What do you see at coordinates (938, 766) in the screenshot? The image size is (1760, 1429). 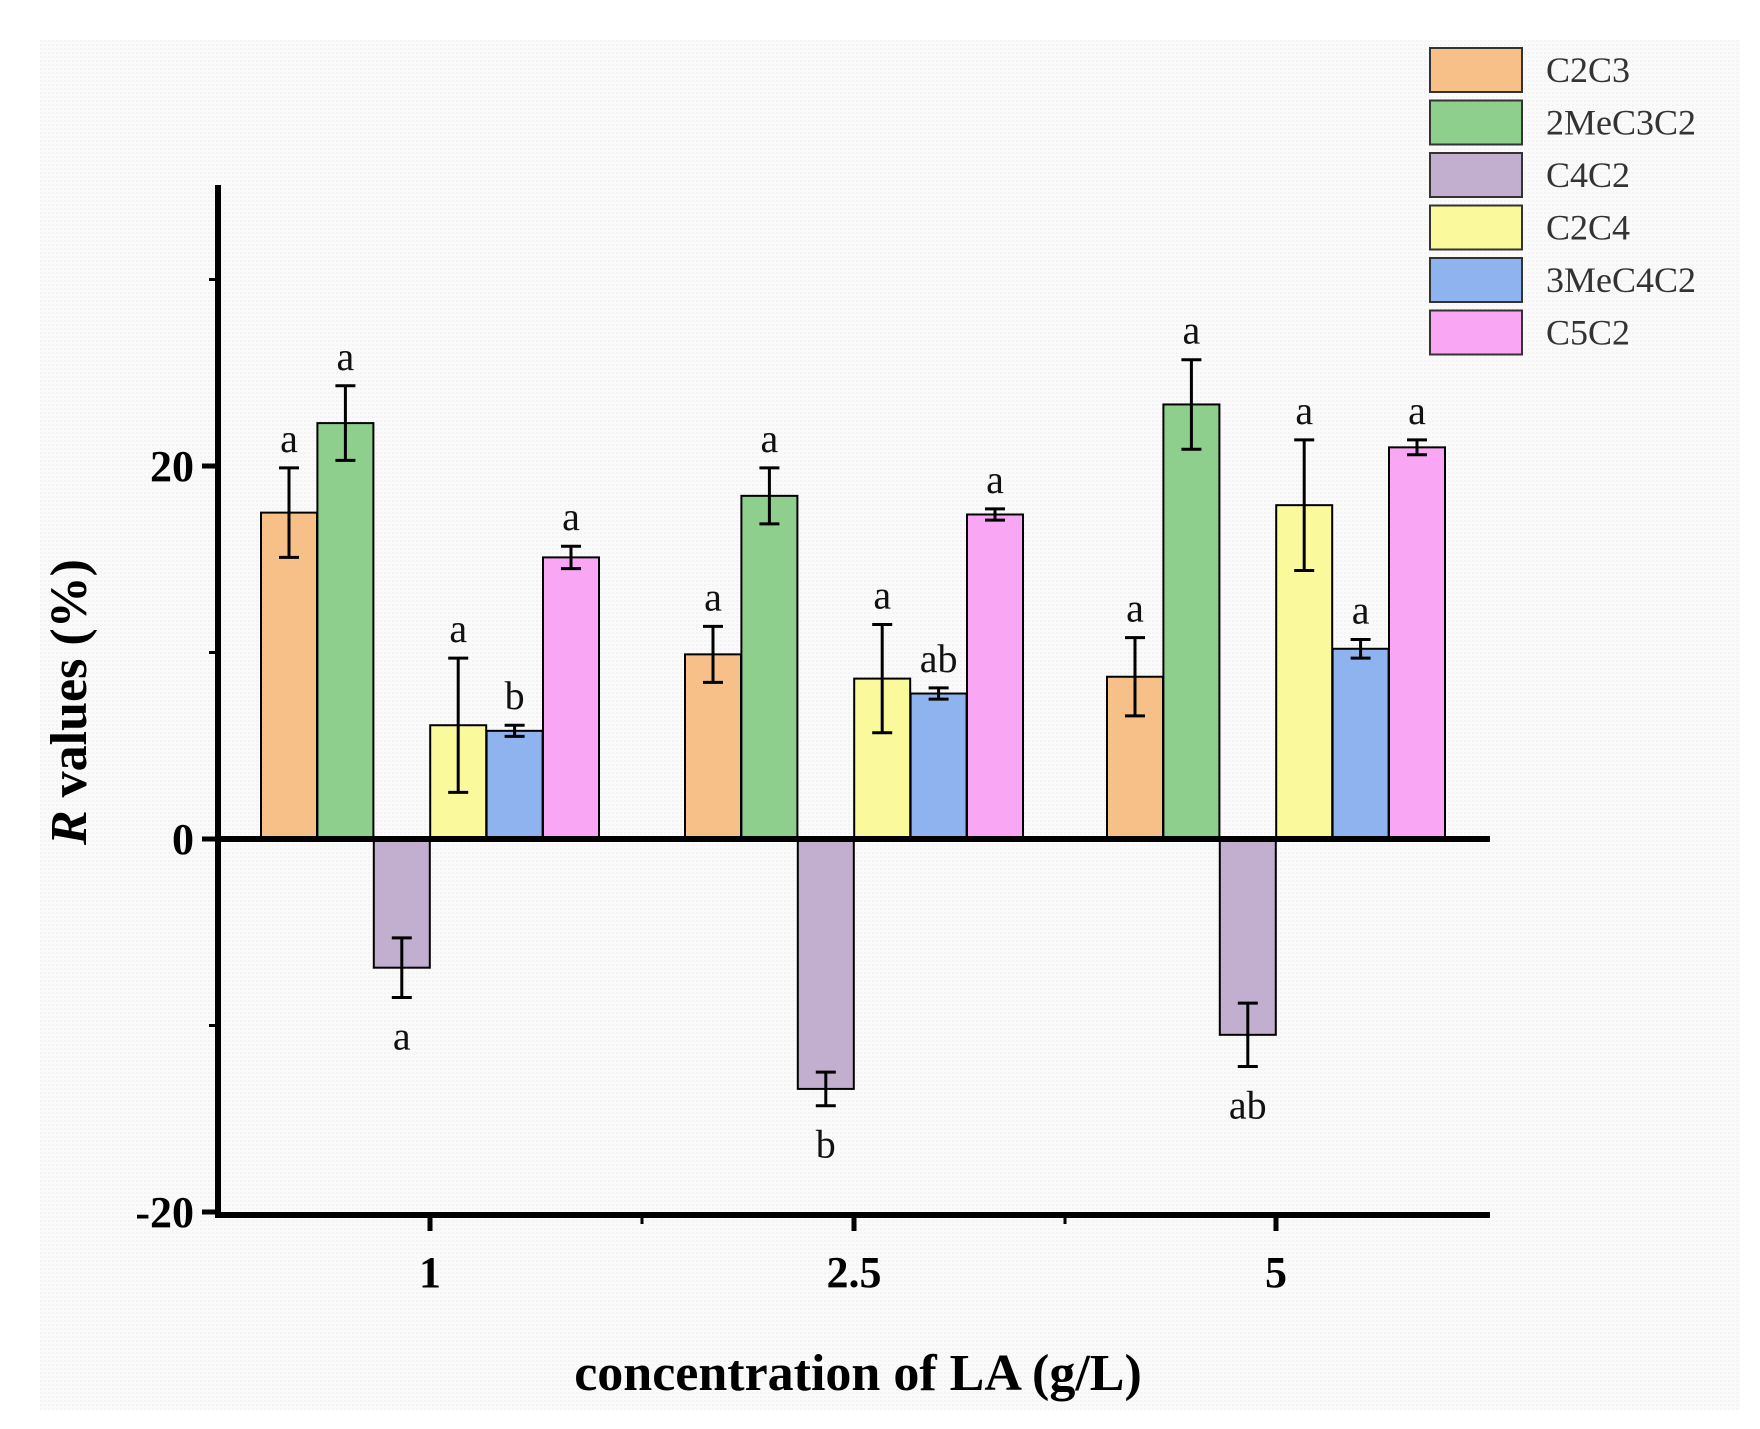 I see `bar-3MeC4C2-2.5` at bounding box center [938, 766].